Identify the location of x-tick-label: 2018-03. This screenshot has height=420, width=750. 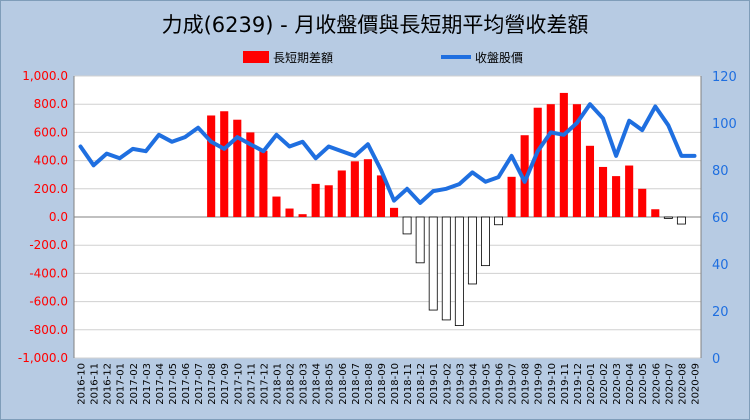
(304, 384).